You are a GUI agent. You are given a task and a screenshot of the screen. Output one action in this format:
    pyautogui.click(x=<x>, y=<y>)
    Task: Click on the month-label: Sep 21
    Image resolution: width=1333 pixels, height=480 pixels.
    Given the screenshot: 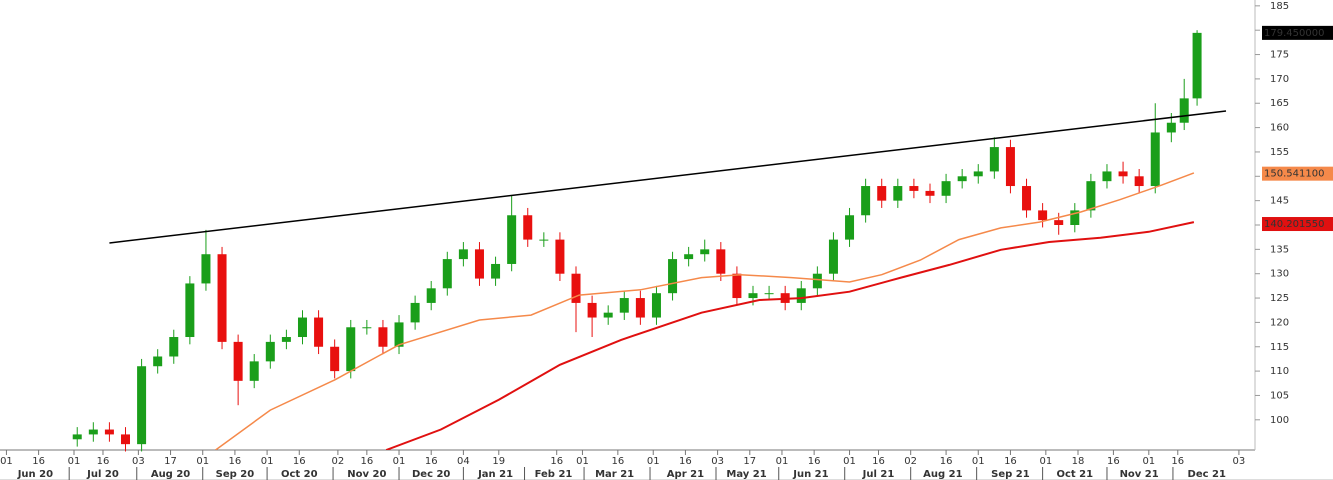 What is the action you would take?
    pyautogui.click(x=1010, y=474)
    